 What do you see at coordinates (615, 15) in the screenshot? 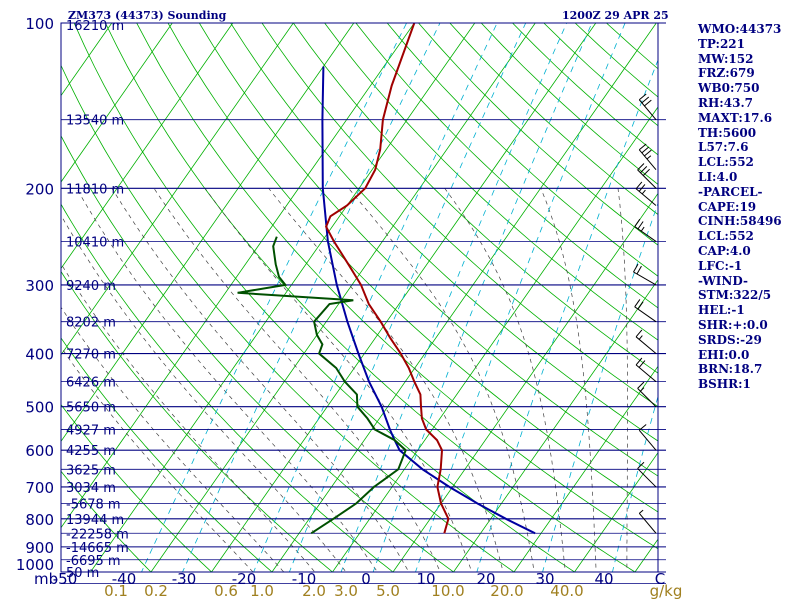
I see `observation-time: 1200Z 29 APR 25` at bounding box center [615, 15].